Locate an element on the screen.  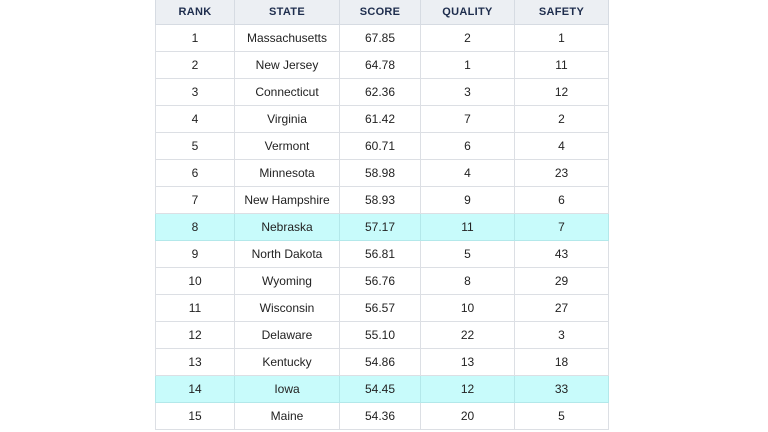
cell-quality: 4 is located at coordinates (467, 173).